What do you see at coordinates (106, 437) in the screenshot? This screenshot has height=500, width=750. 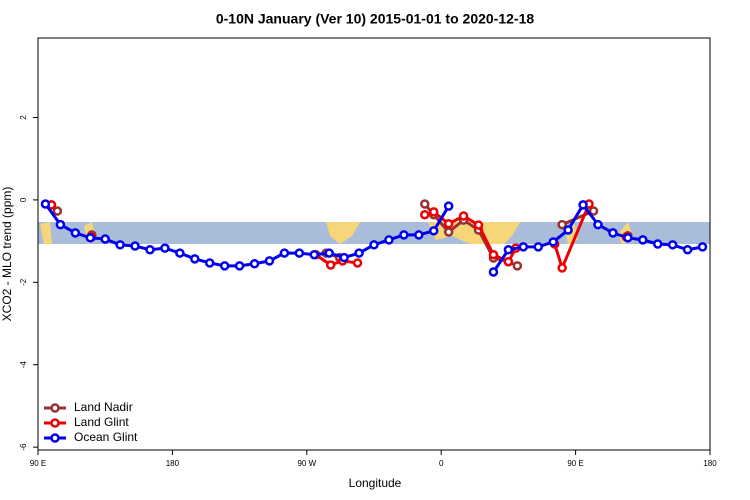 I see `legend-label: Ocean Glint` at bounding box center [106, 437].